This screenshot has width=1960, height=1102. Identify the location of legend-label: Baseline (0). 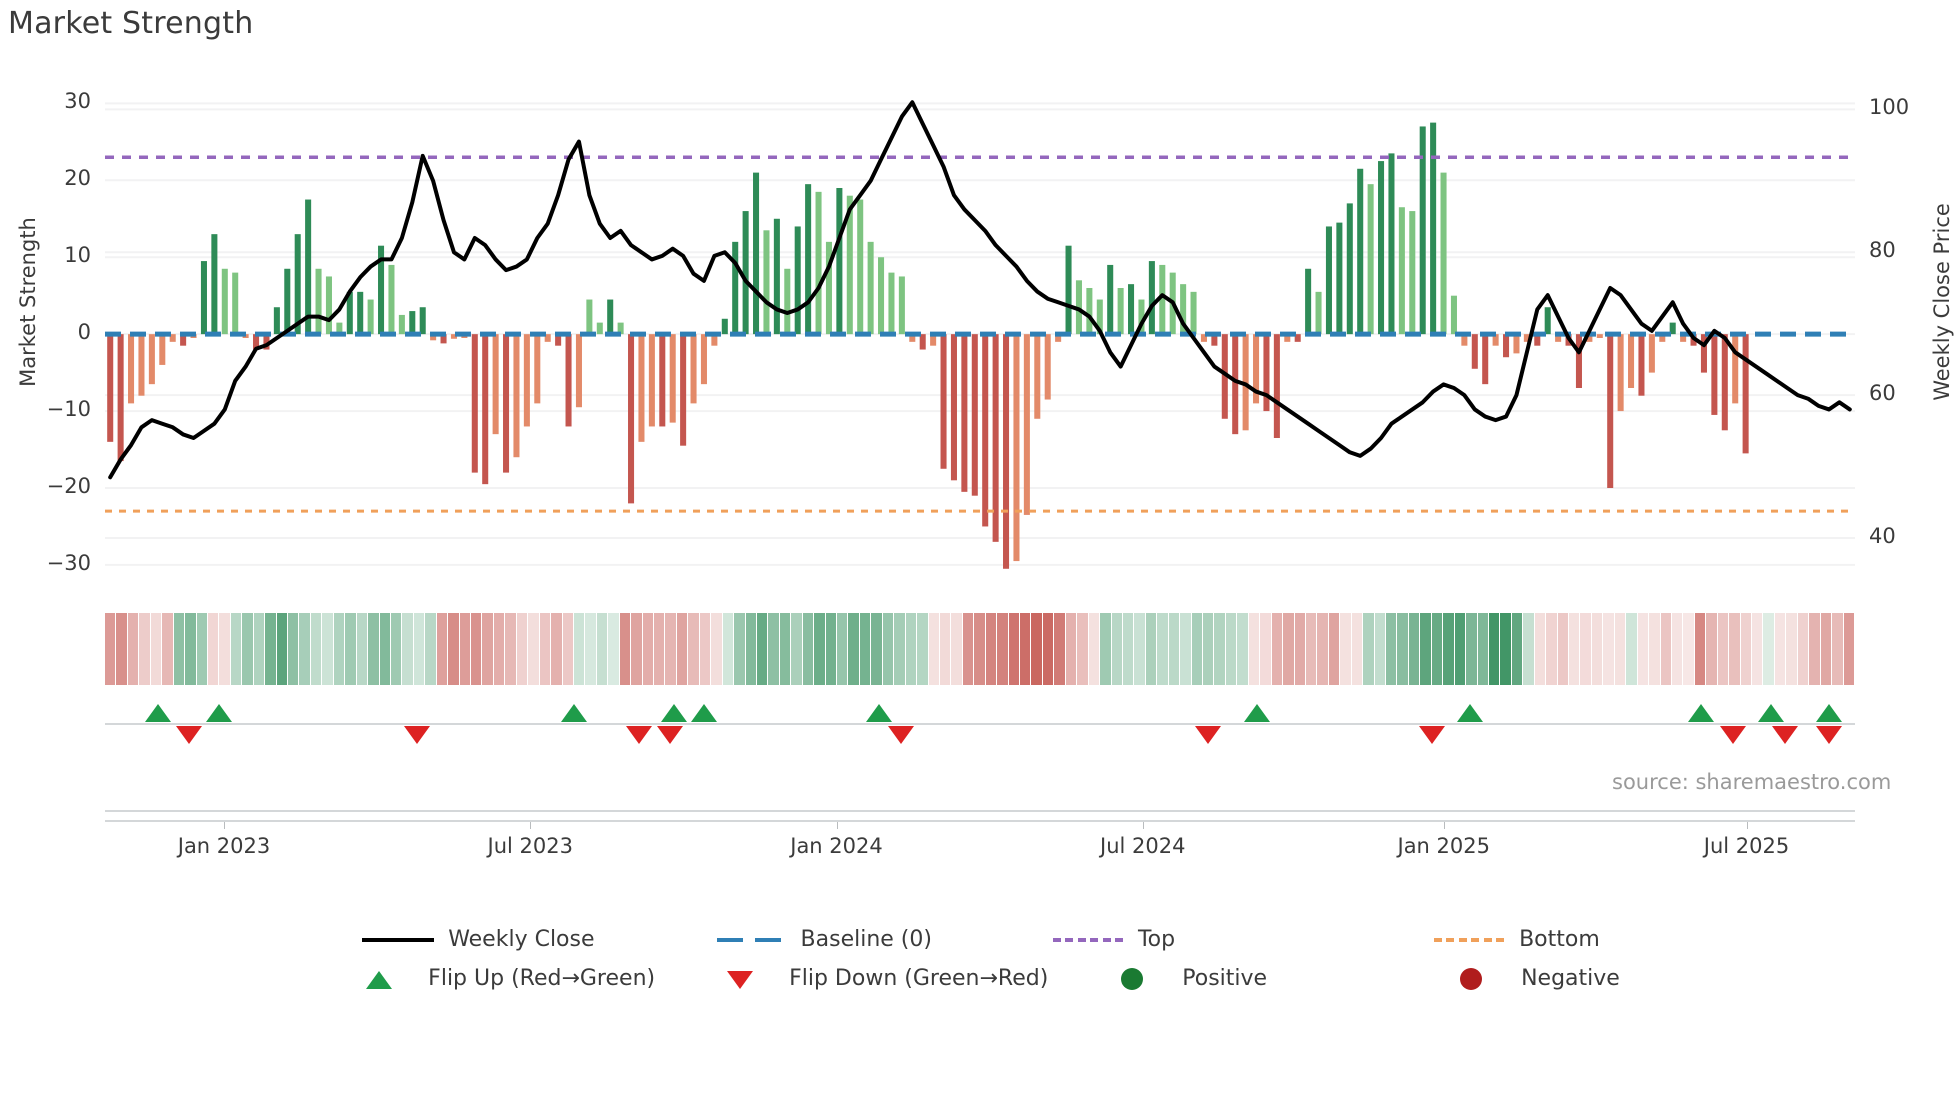
(866, 939).